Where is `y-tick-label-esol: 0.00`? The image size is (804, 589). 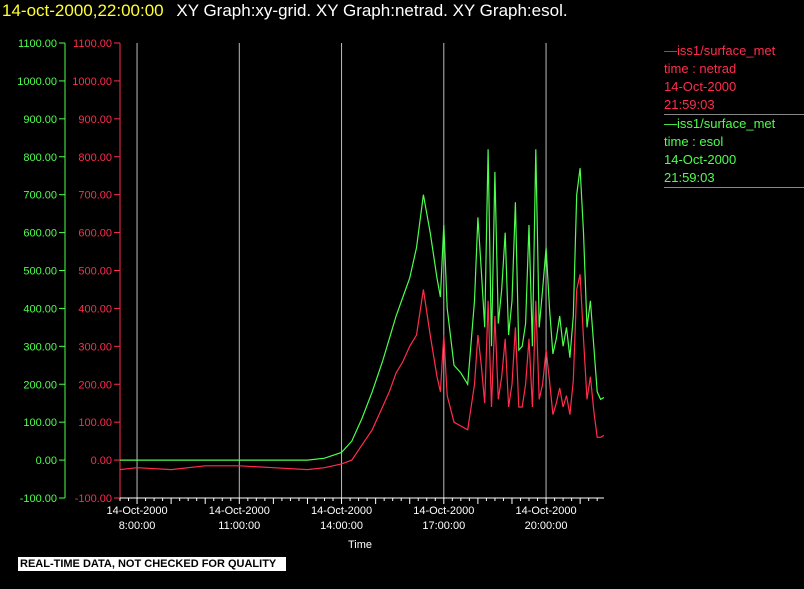 y-tick-label-esol: 0.00 is located at coordinates (46, 461).